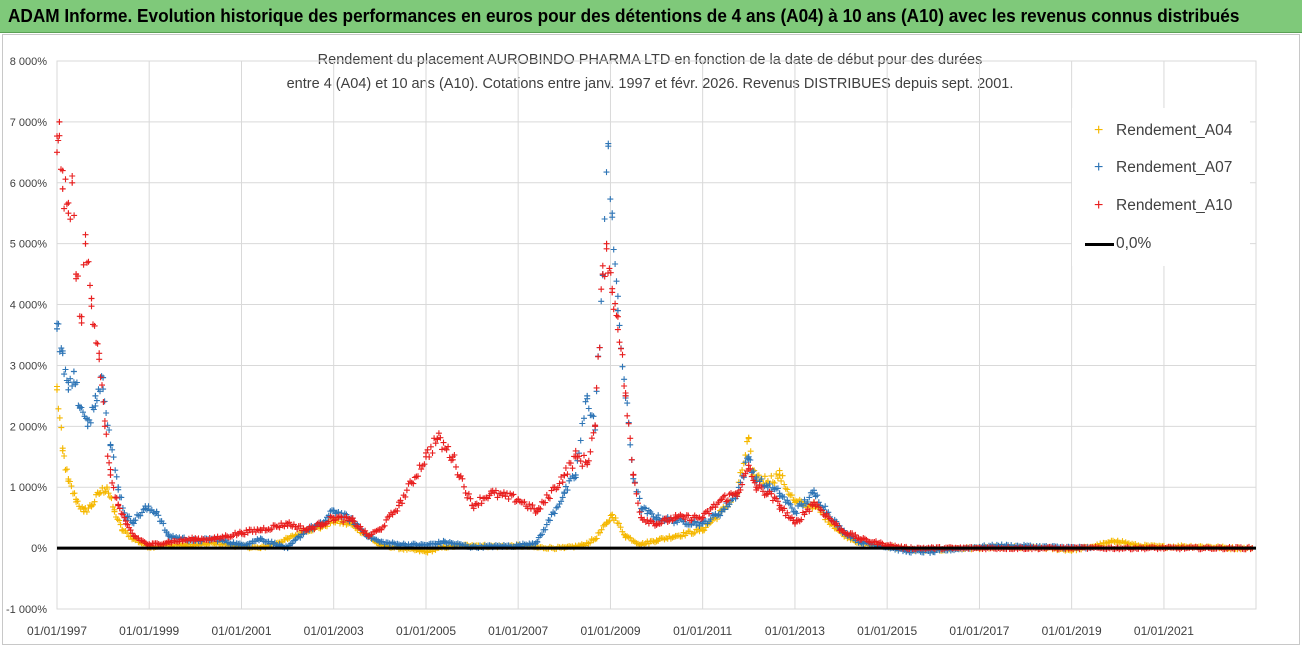 This screenshot has width=1302, height=647. I want to click on legend-item-zero: 0,0%, so click(1161, 245).